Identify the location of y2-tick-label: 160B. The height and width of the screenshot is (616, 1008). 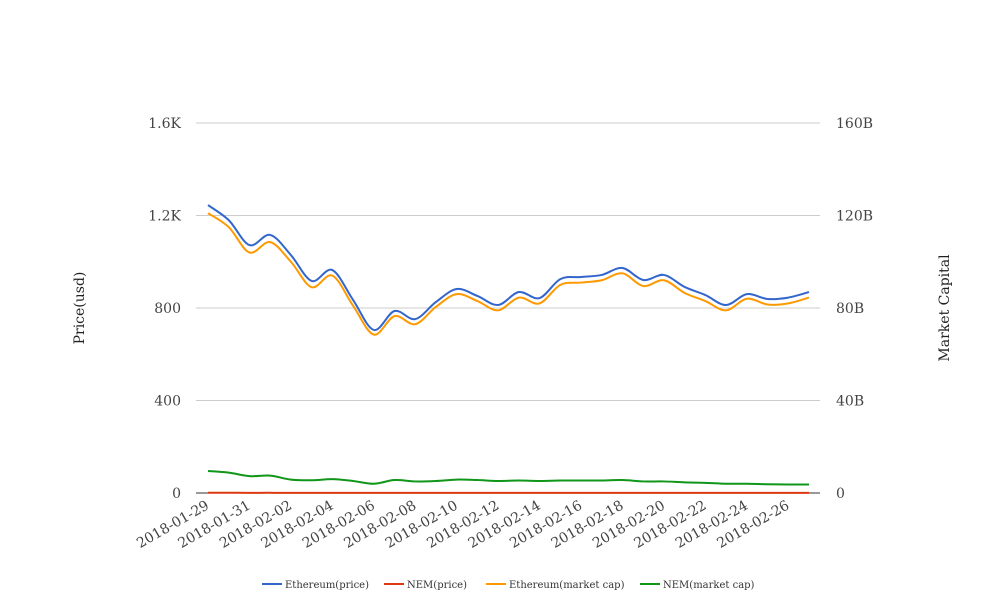
(854, 124).